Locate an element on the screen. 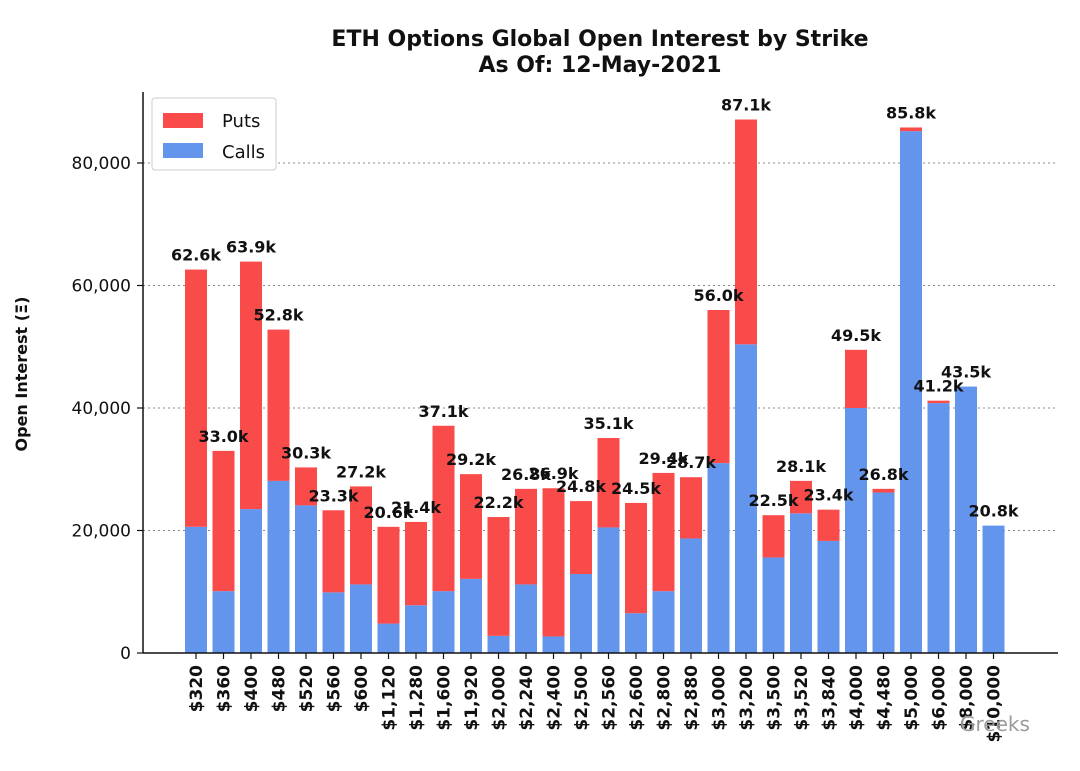 This screenshot has width=1080, height=771. y-tick-label: 80,000 is located at coordinates (101, 164).